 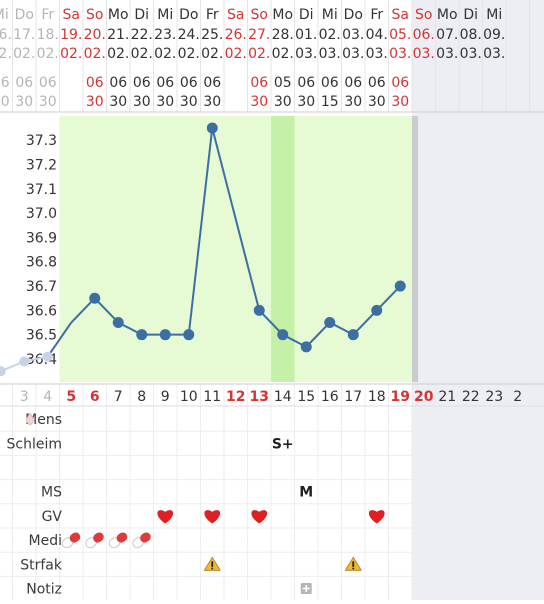 What do you see at coordinates (48, 35) in the screenshot?
I see `header-date: 18.` at bounding box center [48, 35].